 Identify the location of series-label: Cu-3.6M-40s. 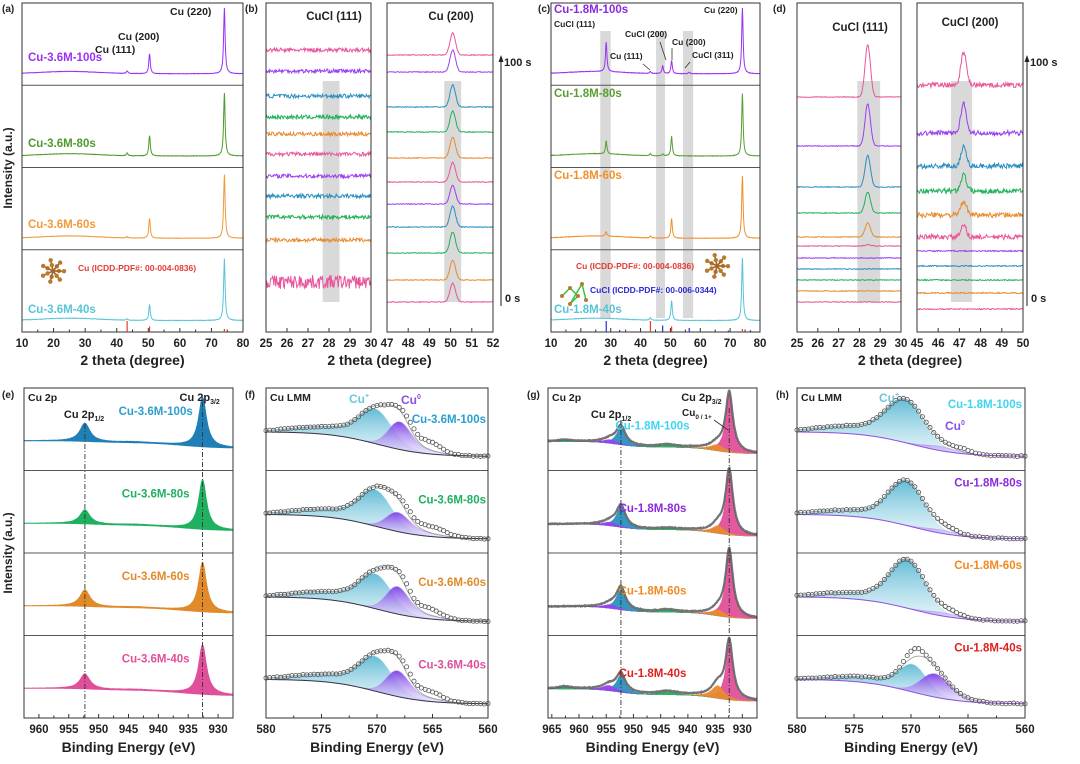
(62, 310).